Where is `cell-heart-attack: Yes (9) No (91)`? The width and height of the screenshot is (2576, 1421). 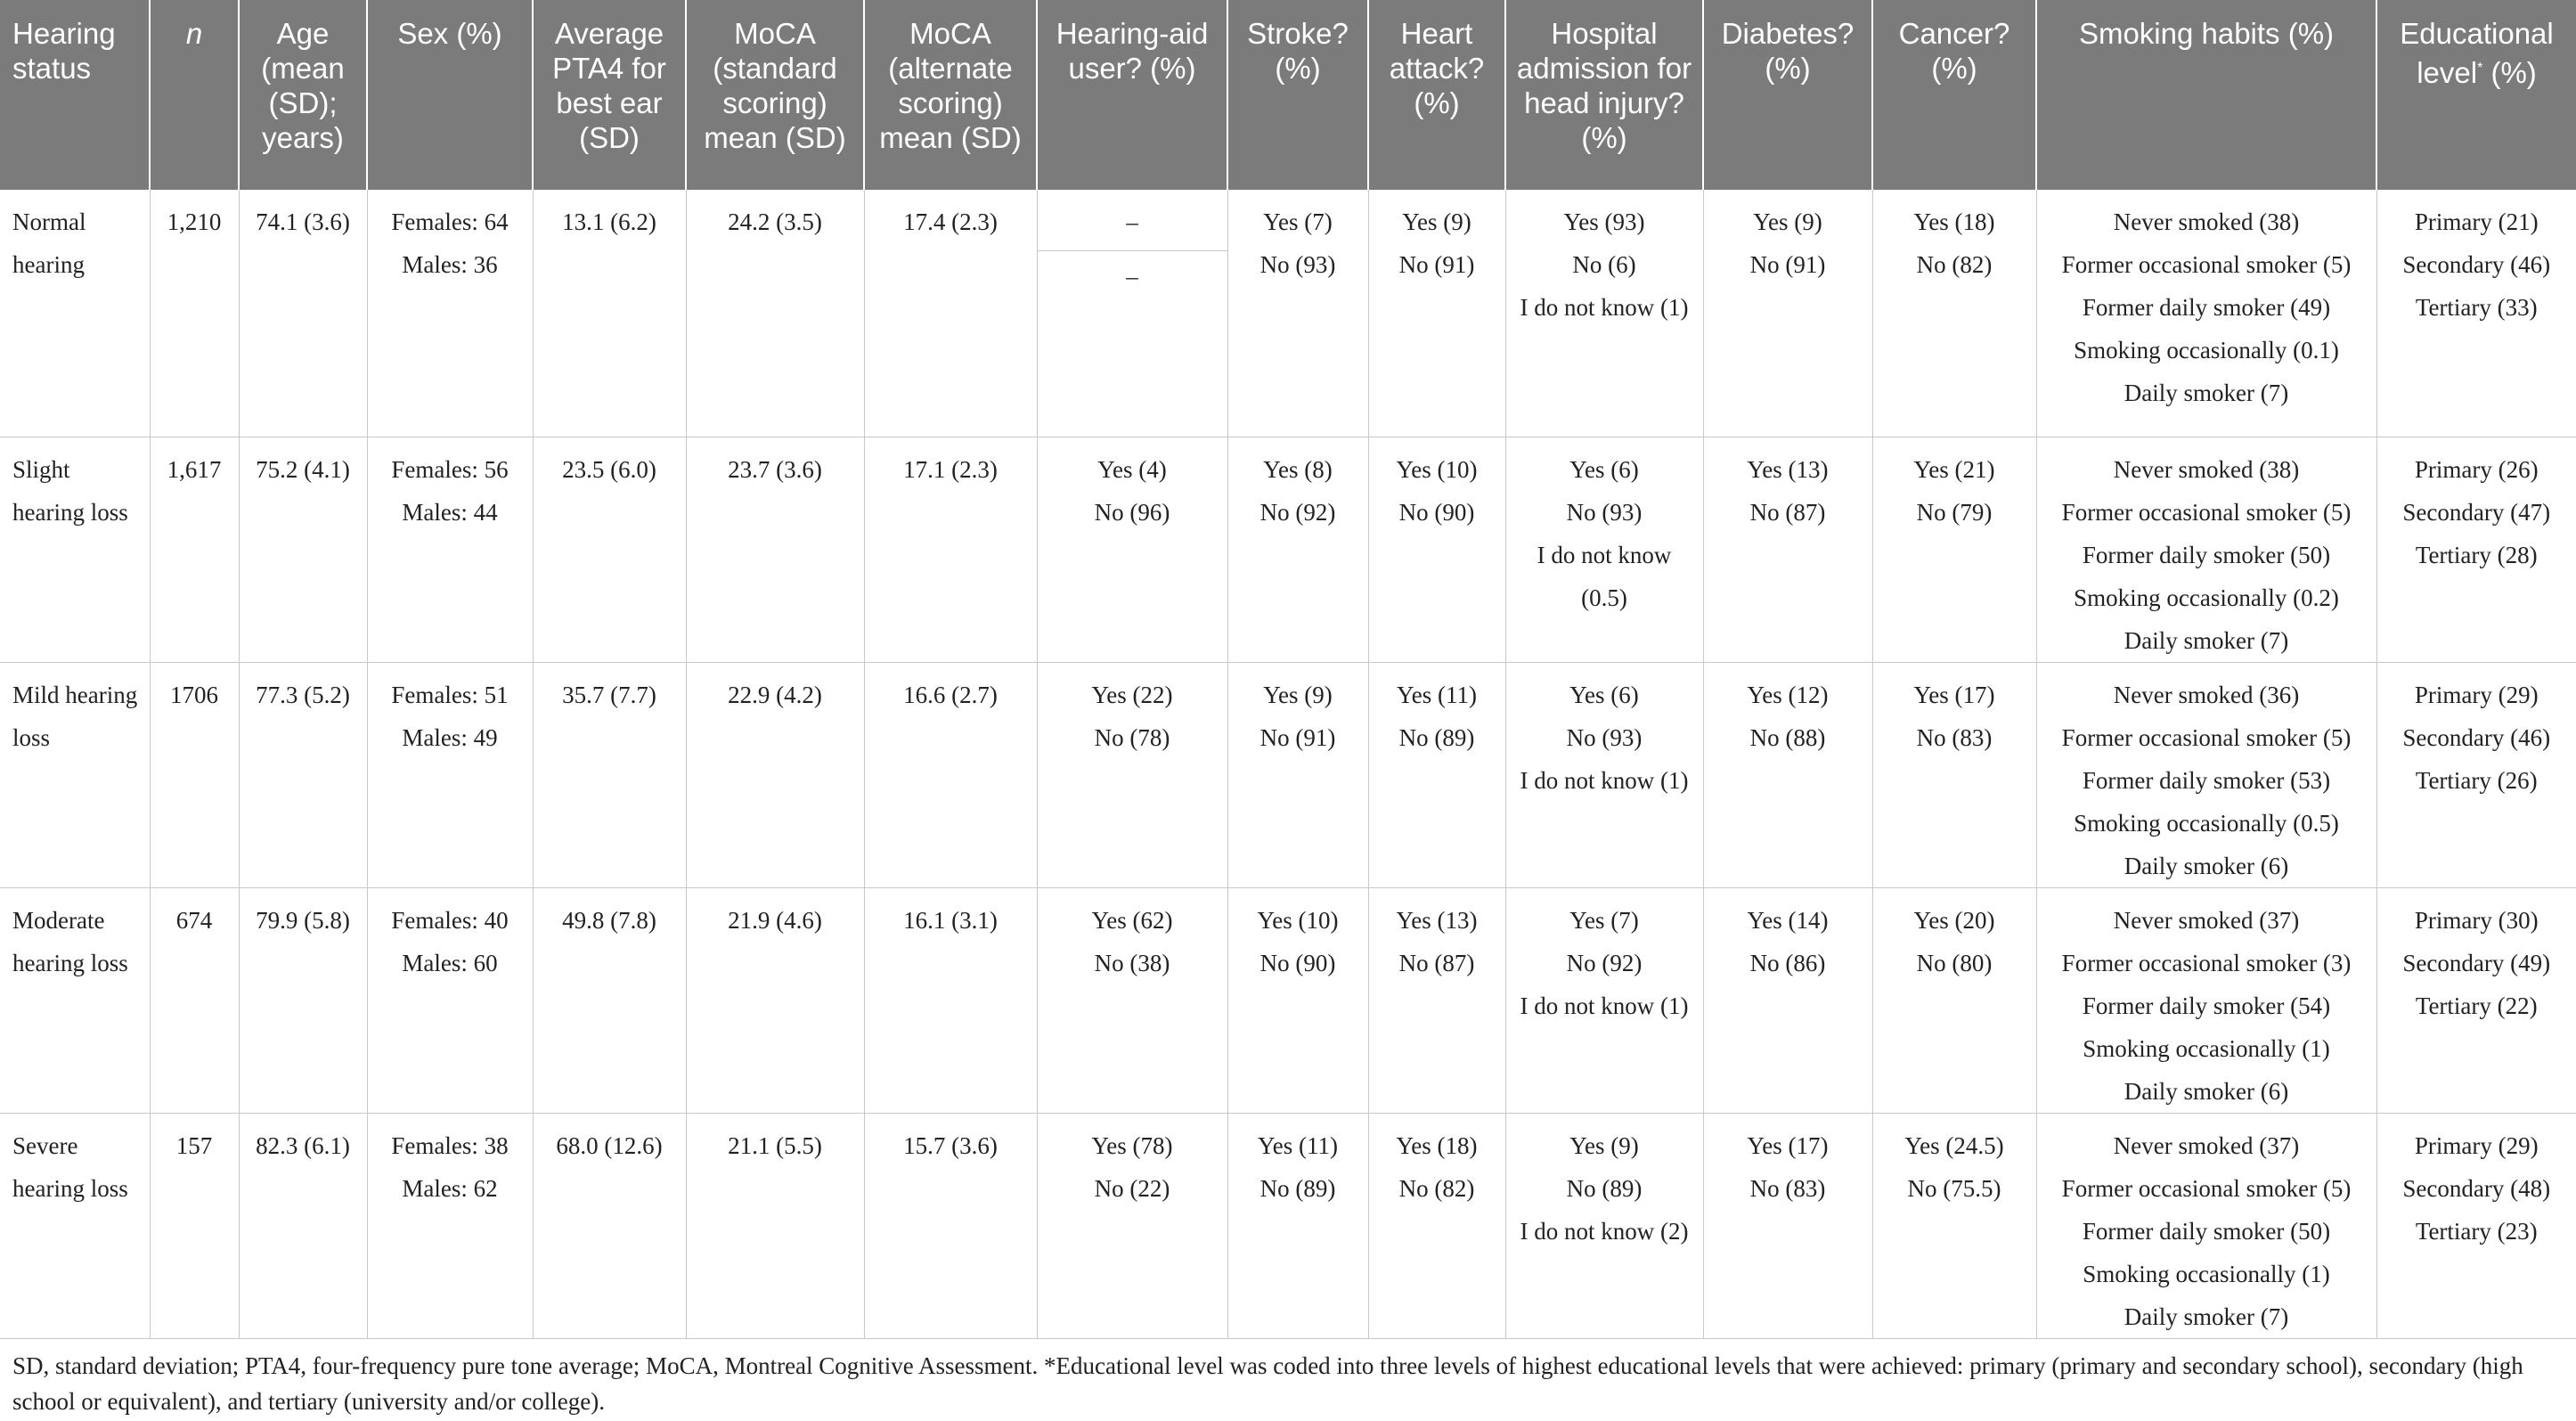 cell-heart-attack: Yes (9) No (91) is located at coordinates (1436, 313).